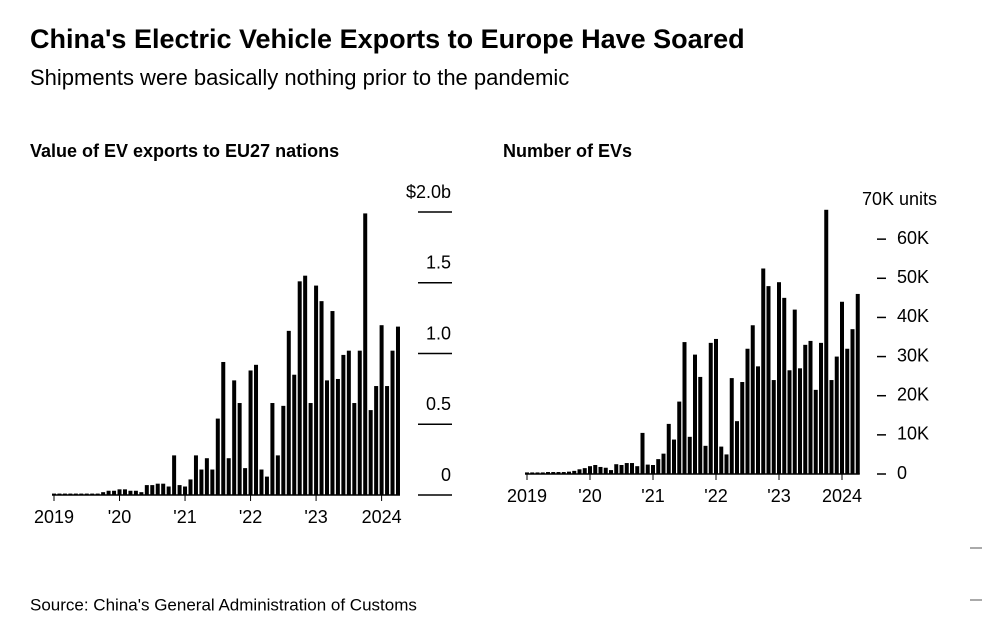  I want to click on y-tick-label: 10K, so click(913, 434).